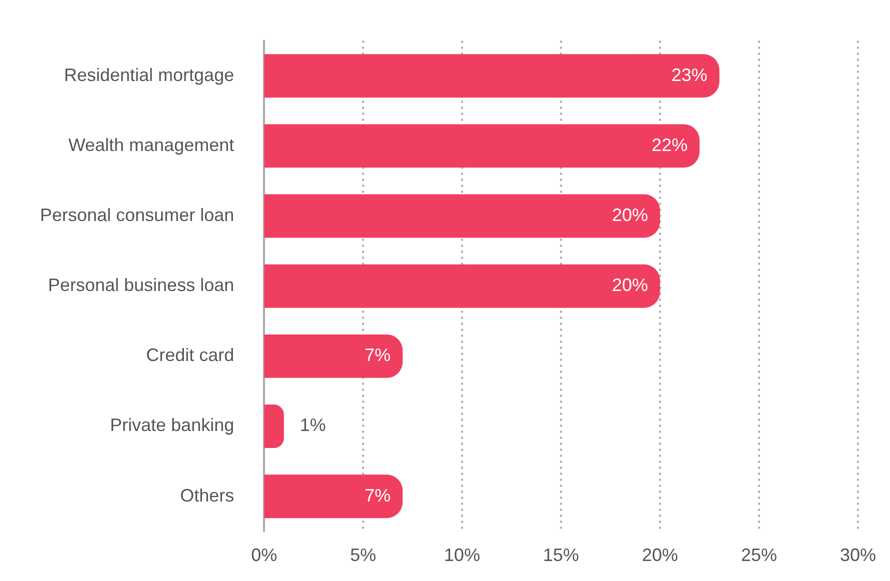  Describe the element at coordinates (561, 555) in the screenshot. I see `x-tick-label: 15%` at that location.